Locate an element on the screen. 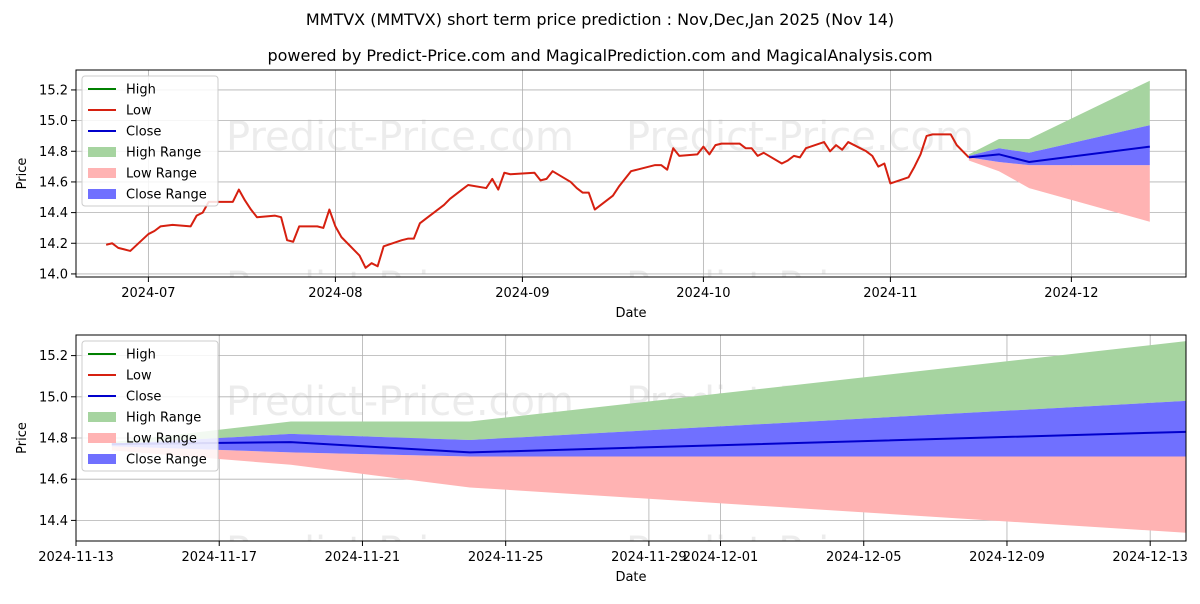 This screenshot has height=604, width=1200. x-tick-label: 2024-11-21 is located at coordinates (363, 557).